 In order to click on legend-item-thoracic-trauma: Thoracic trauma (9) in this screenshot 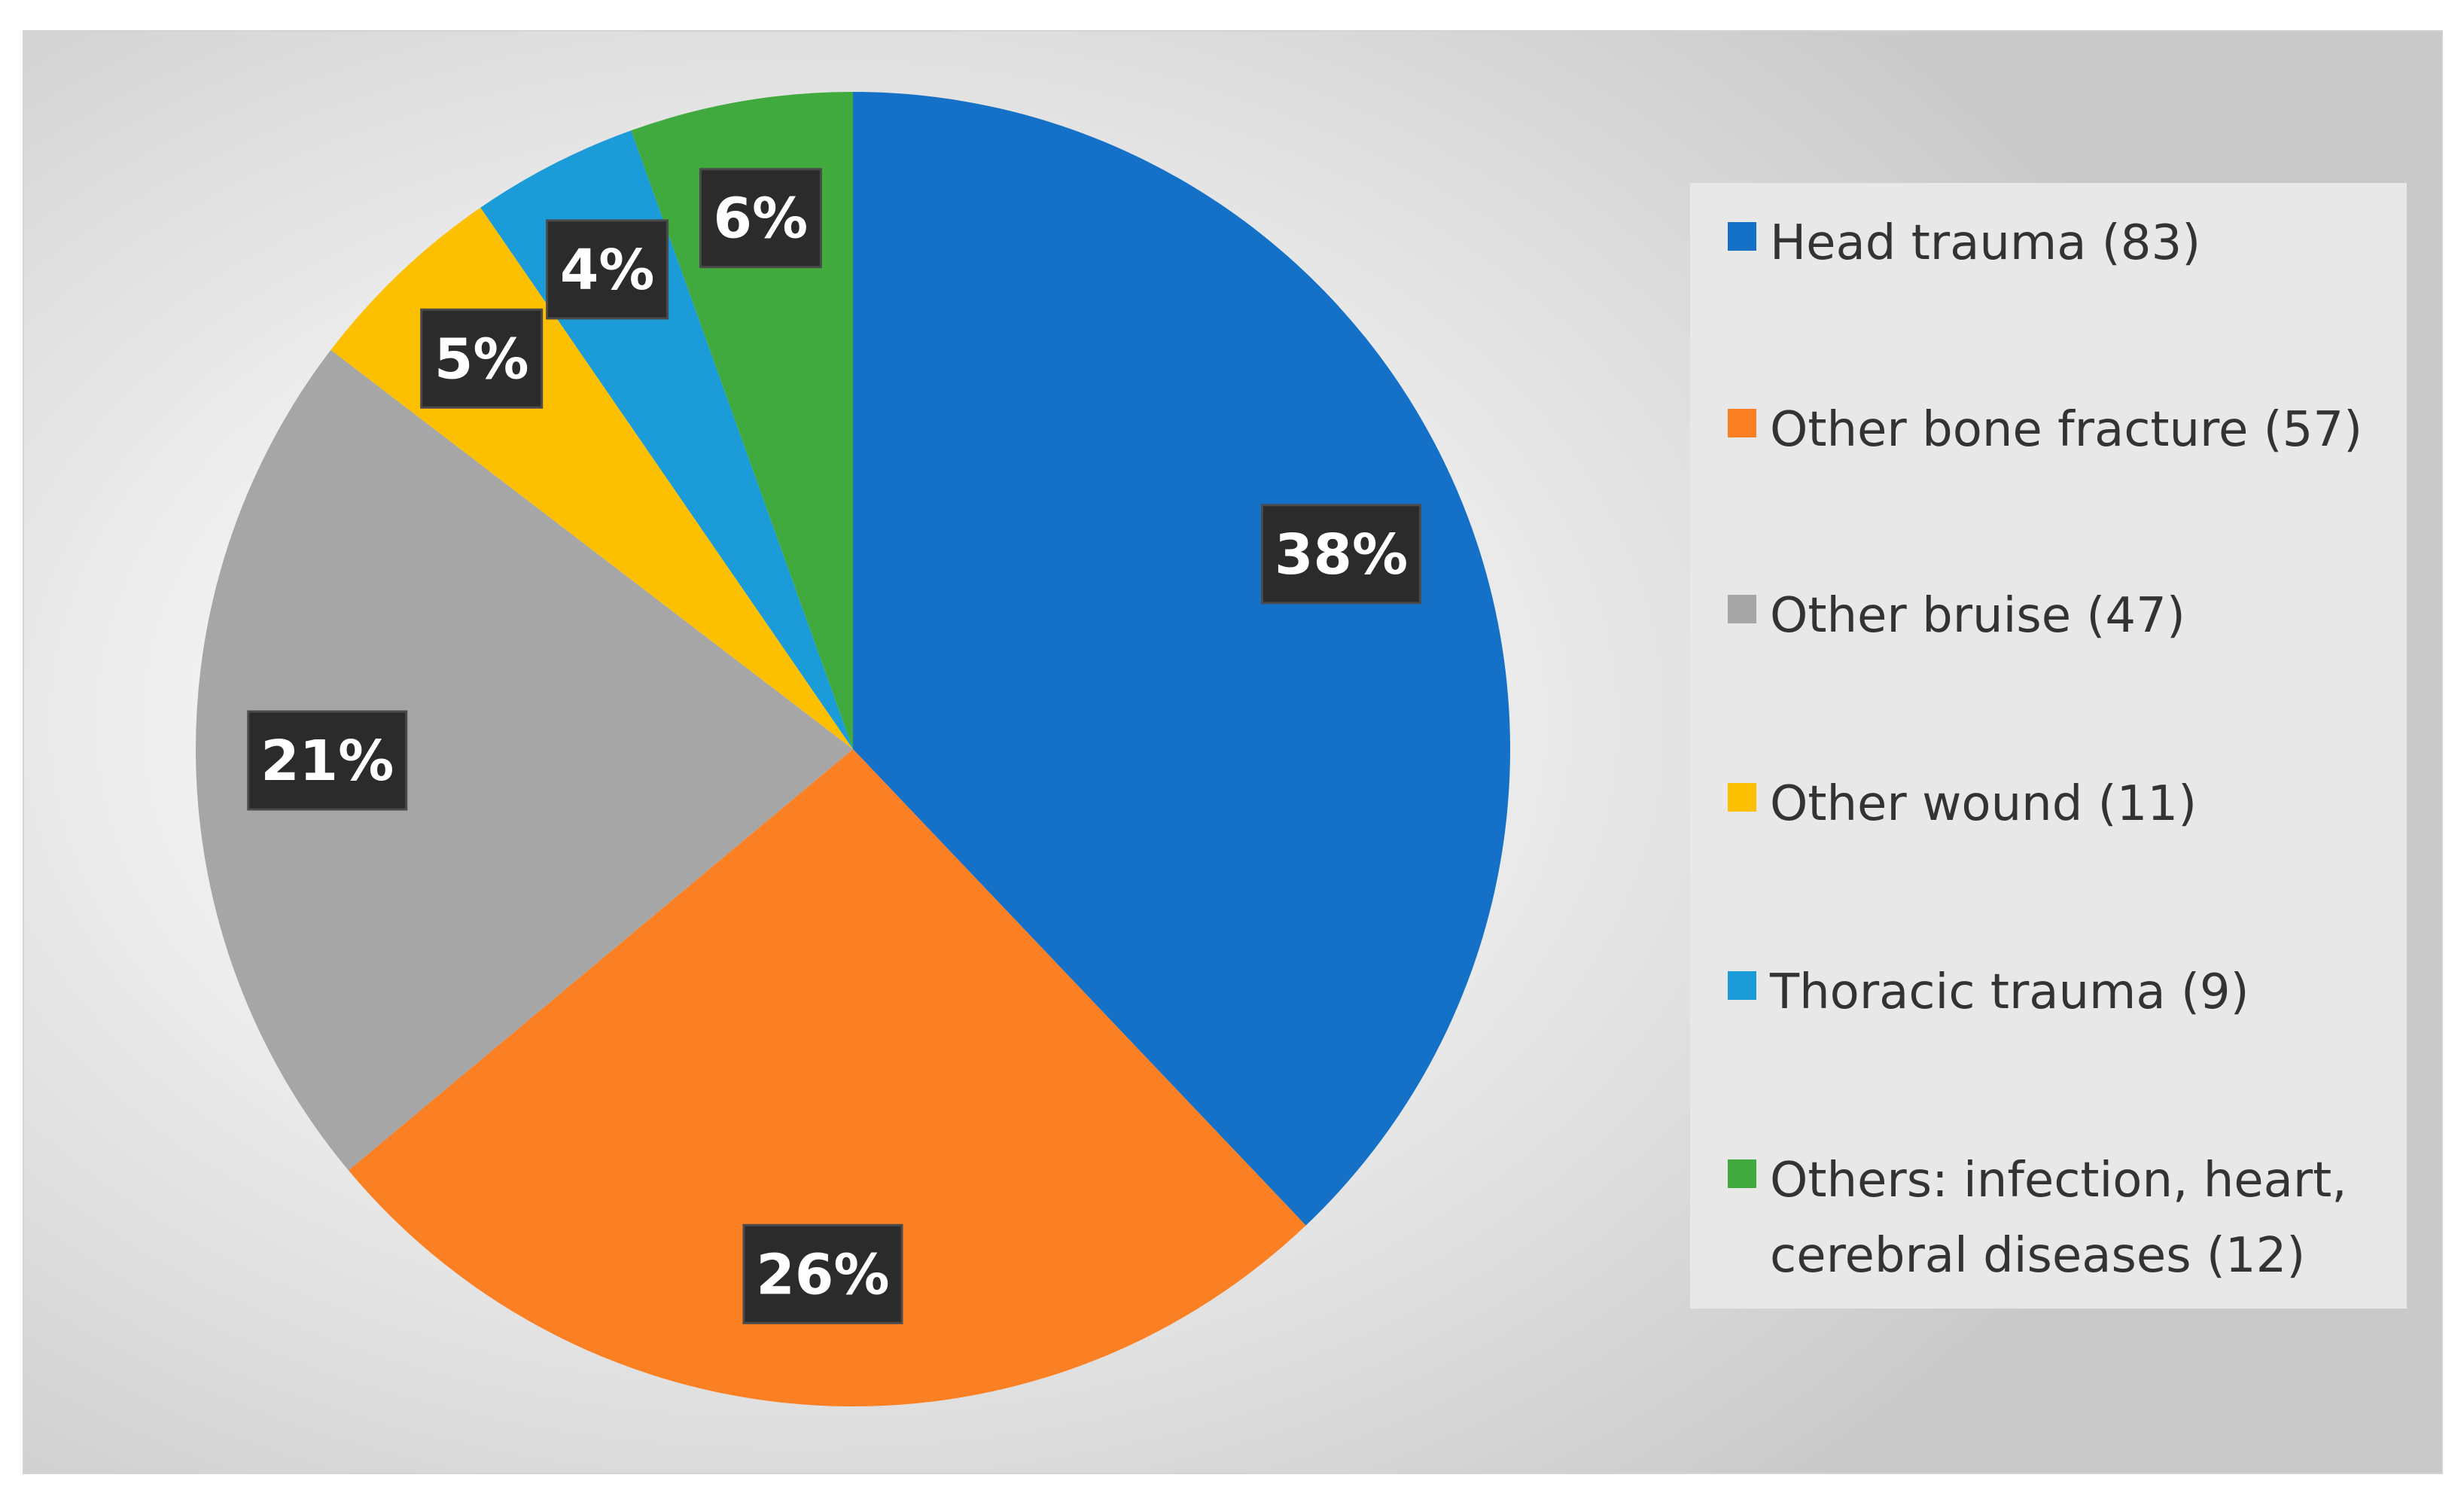, I will do `click(2057, 992)`.